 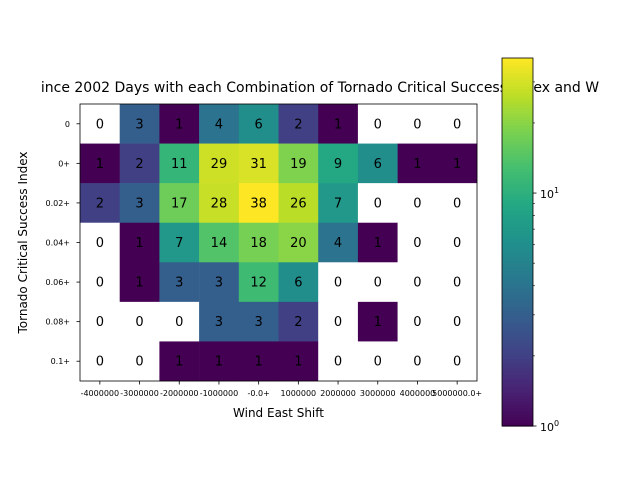 I want to click on cell-value-label: 2, so click(x=139, y=164).